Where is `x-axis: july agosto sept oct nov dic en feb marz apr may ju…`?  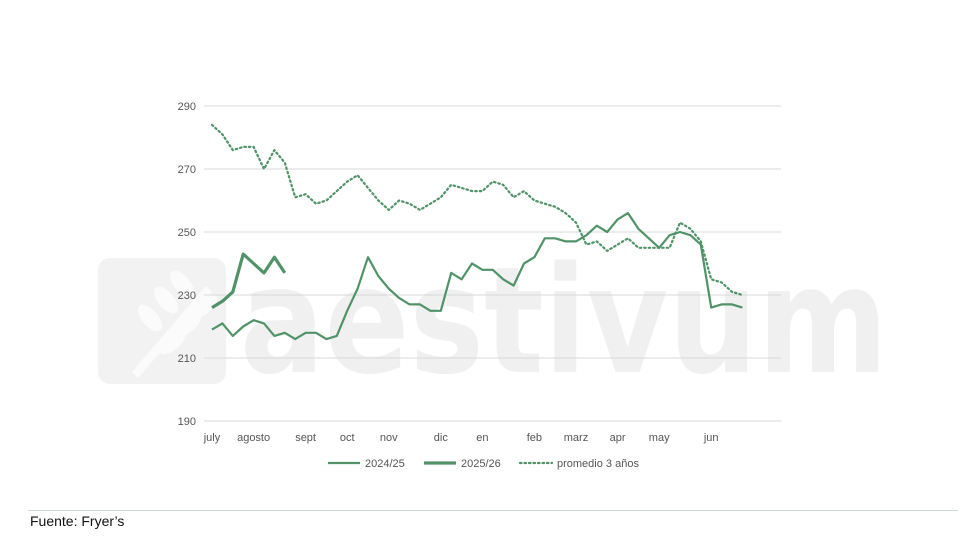 x-axis: july agosto sept oct nov dic en feb marz apr may ju… is located at coordinates (461, 438).